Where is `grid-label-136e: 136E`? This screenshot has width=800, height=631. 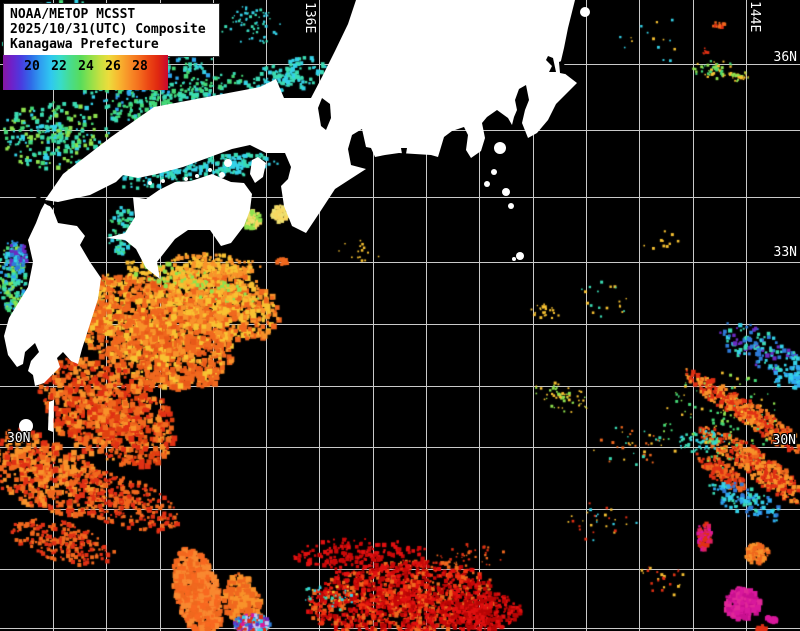
grid-label-136e: 136E is located at coordinates (309, 18).